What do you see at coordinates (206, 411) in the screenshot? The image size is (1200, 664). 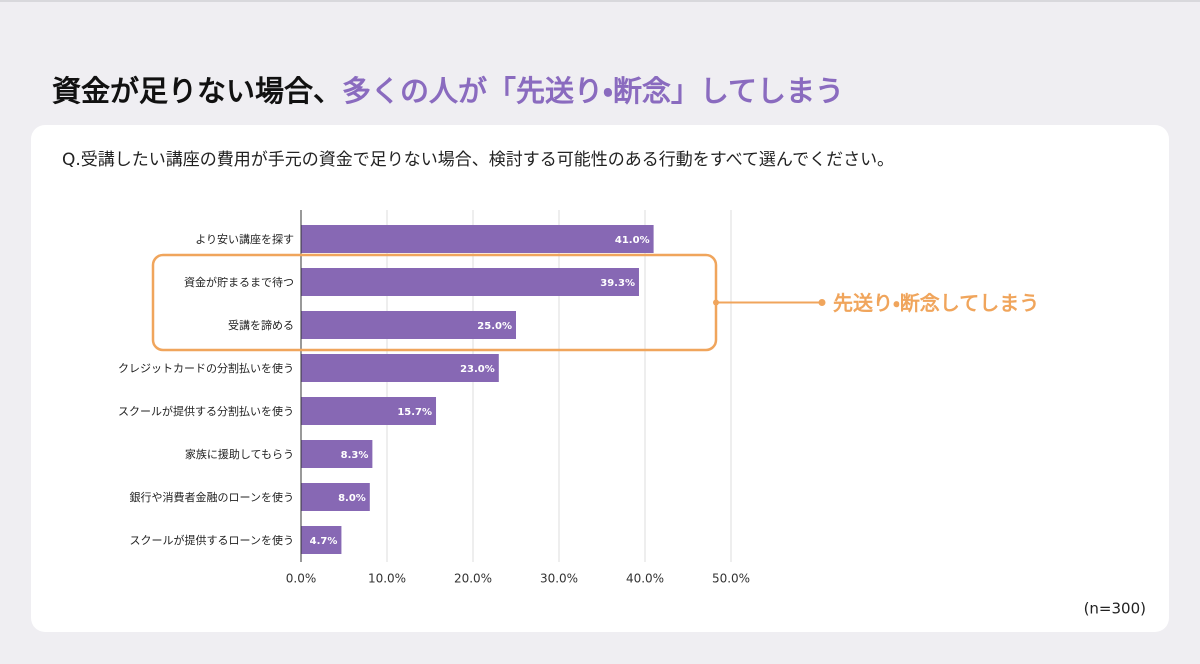 I see `category-label: スクールが提供する分割払いを使う` at bounding box center [206, 411].